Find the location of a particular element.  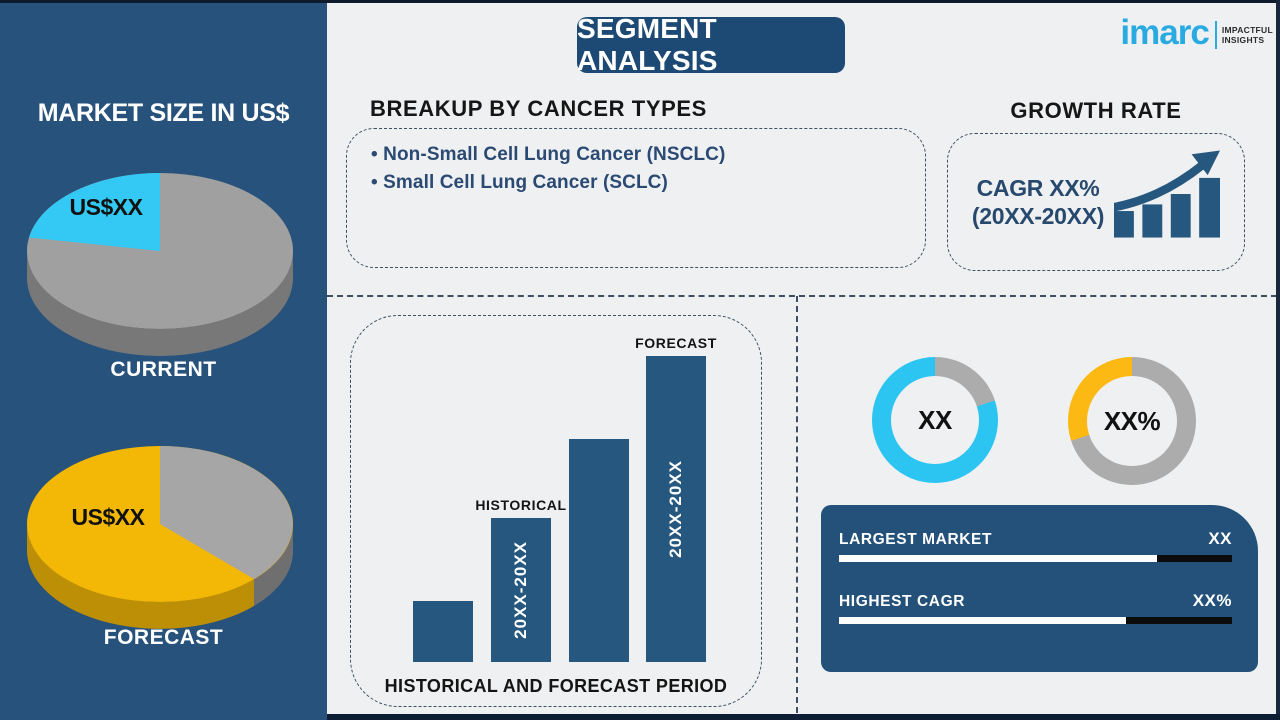

market-size-heading: MARKET SIZE IN US$ is located at coordinates (163, 113).